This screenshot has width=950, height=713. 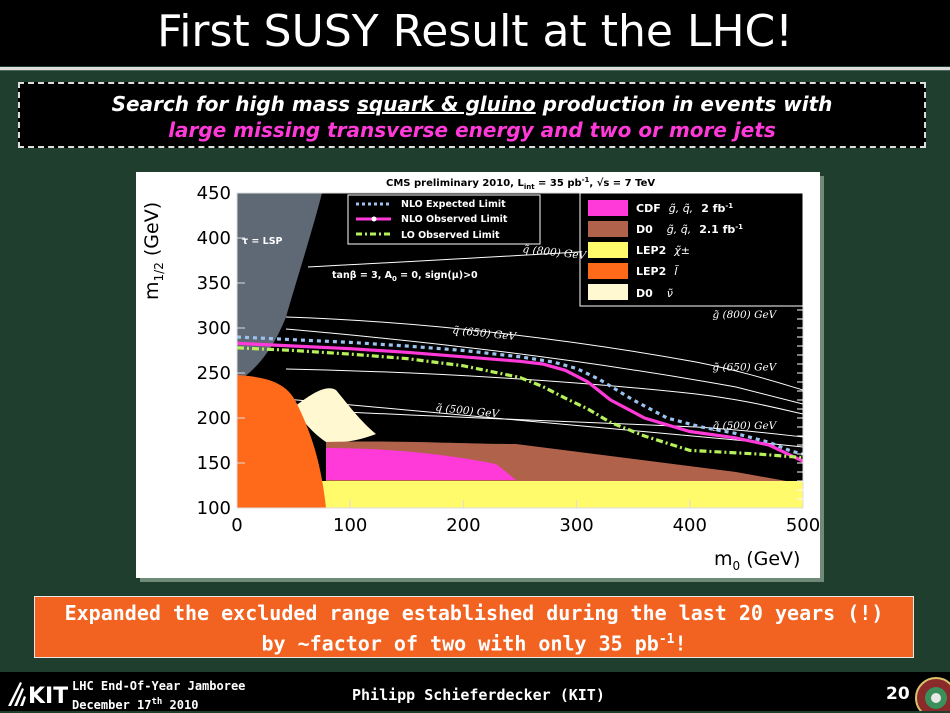 What do you see at coordinates (690, 525) in the screenshot?
I see `x-tick-label-4: 400` at bounding box center [690, 525].